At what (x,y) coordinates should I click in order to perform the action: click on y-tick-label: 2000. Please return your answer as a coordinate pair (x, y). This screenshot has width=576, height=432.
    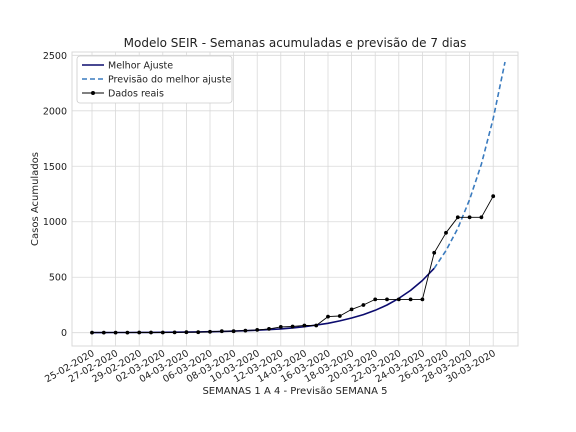
    Looking at the image, I should click on (55, 111).